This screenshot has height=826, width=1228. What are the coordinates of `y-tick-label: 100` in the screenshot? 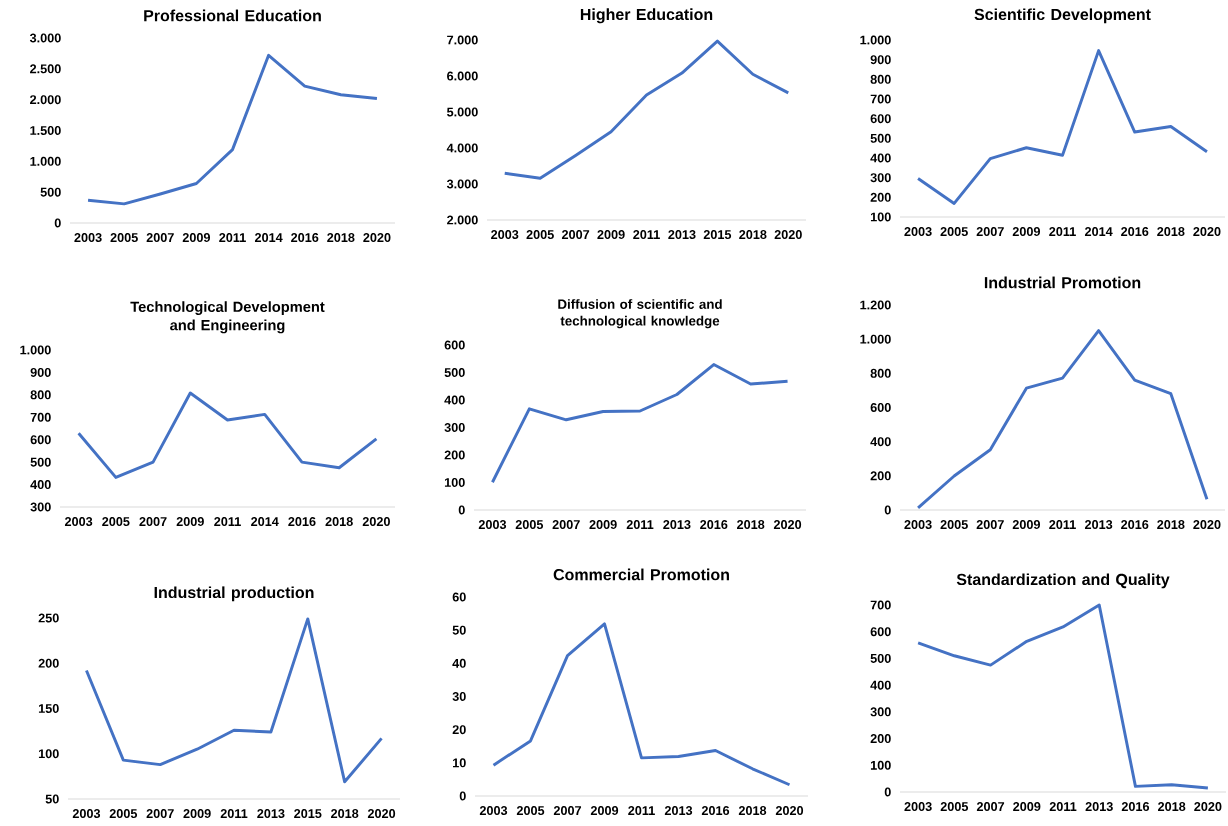 It's located at (48, 754).